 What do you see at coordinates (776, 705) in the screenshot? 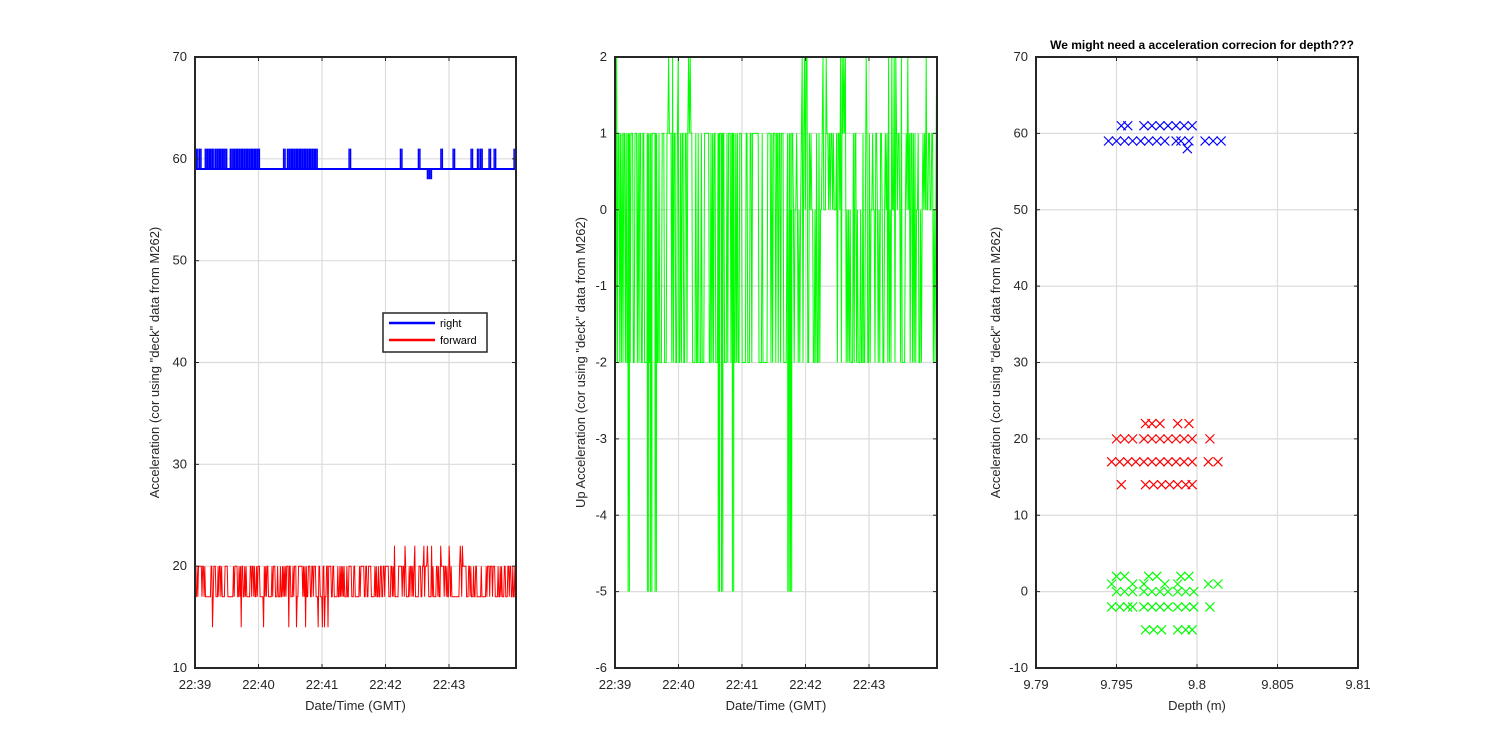
I see `x-axis-label: Date/Time (GMT)` at bounding box center [776, 705].